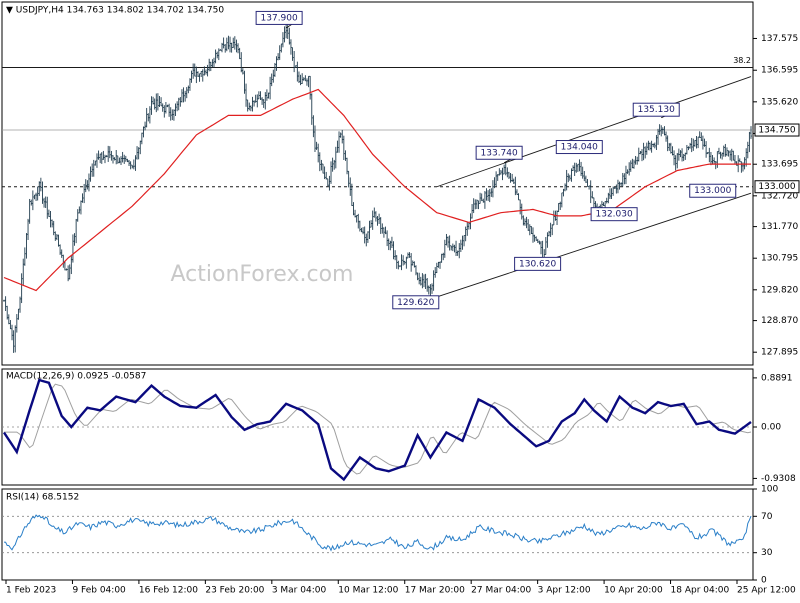  What do you see at coordinates (262, 274) in the screenshot?
I see `watermark-text: ActionForex.com` at bounding box center [262, 274].